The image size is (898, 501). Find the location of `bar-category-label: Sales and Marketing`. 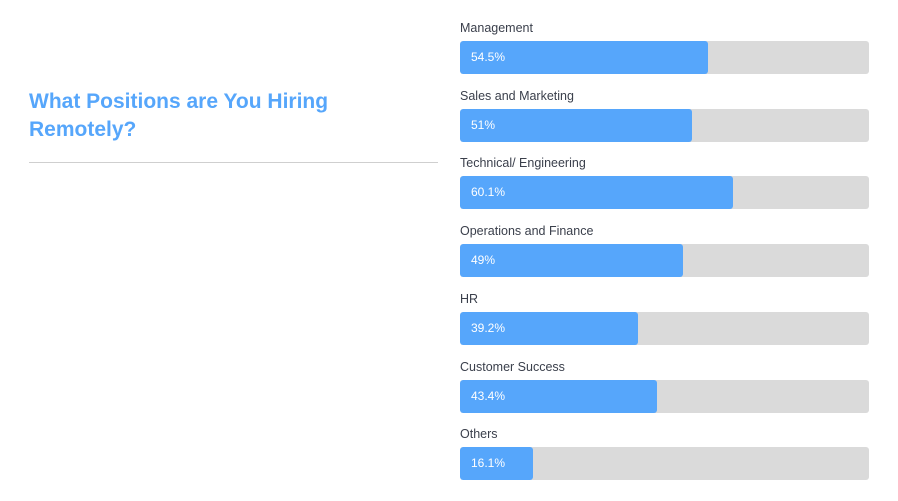

bar-category-label: Sales and Marketing is located at coordinates (517, 95).